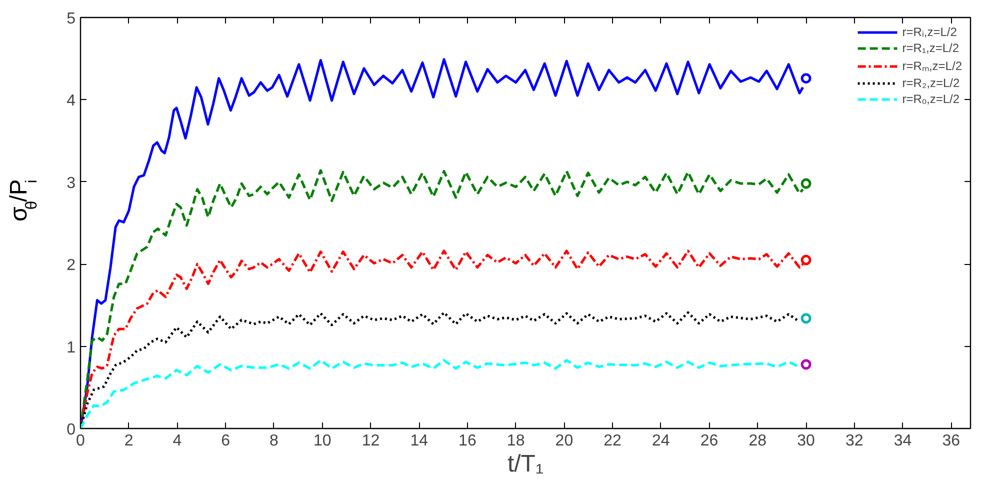  What do you see at coordinates (806, 441) in the screenshot?
I see `x-tick-label: 30` at bounding box center [806, 441].